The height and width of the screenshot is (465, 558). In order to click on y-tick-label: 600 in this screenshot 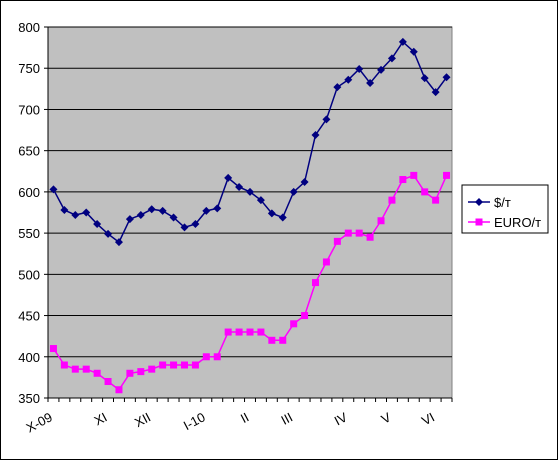, I will do `click(29, 192)`.